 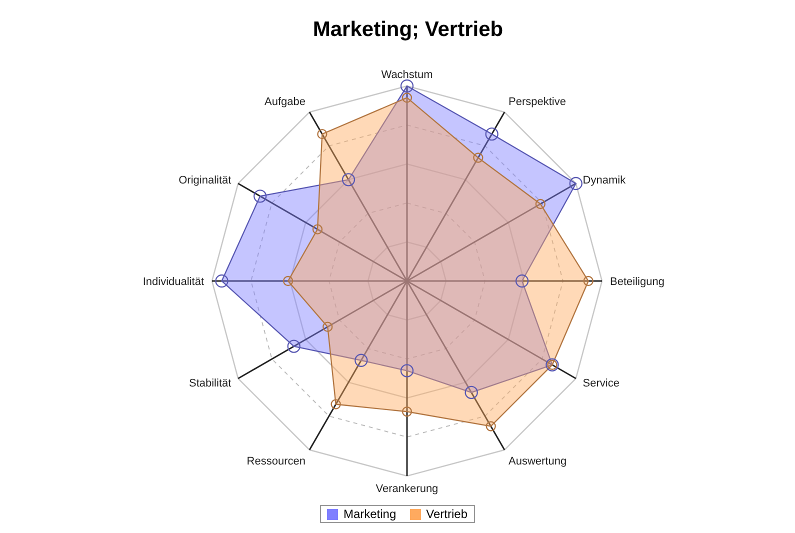 What do you see at coordinates (369, 514) in the screenshot?
I see `legend-label: Marketing` at bounding box center [369, 514].